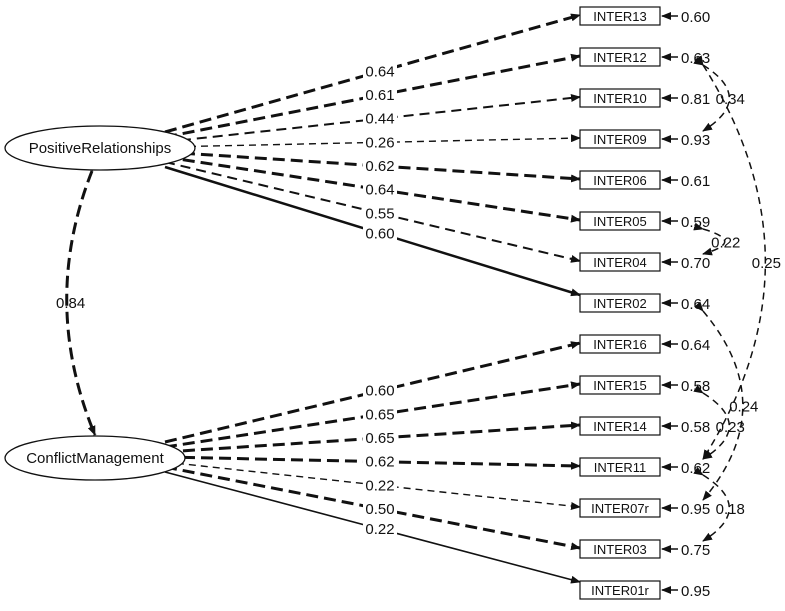  I want to click on indicator-box: INTER14, so click(620, 426).